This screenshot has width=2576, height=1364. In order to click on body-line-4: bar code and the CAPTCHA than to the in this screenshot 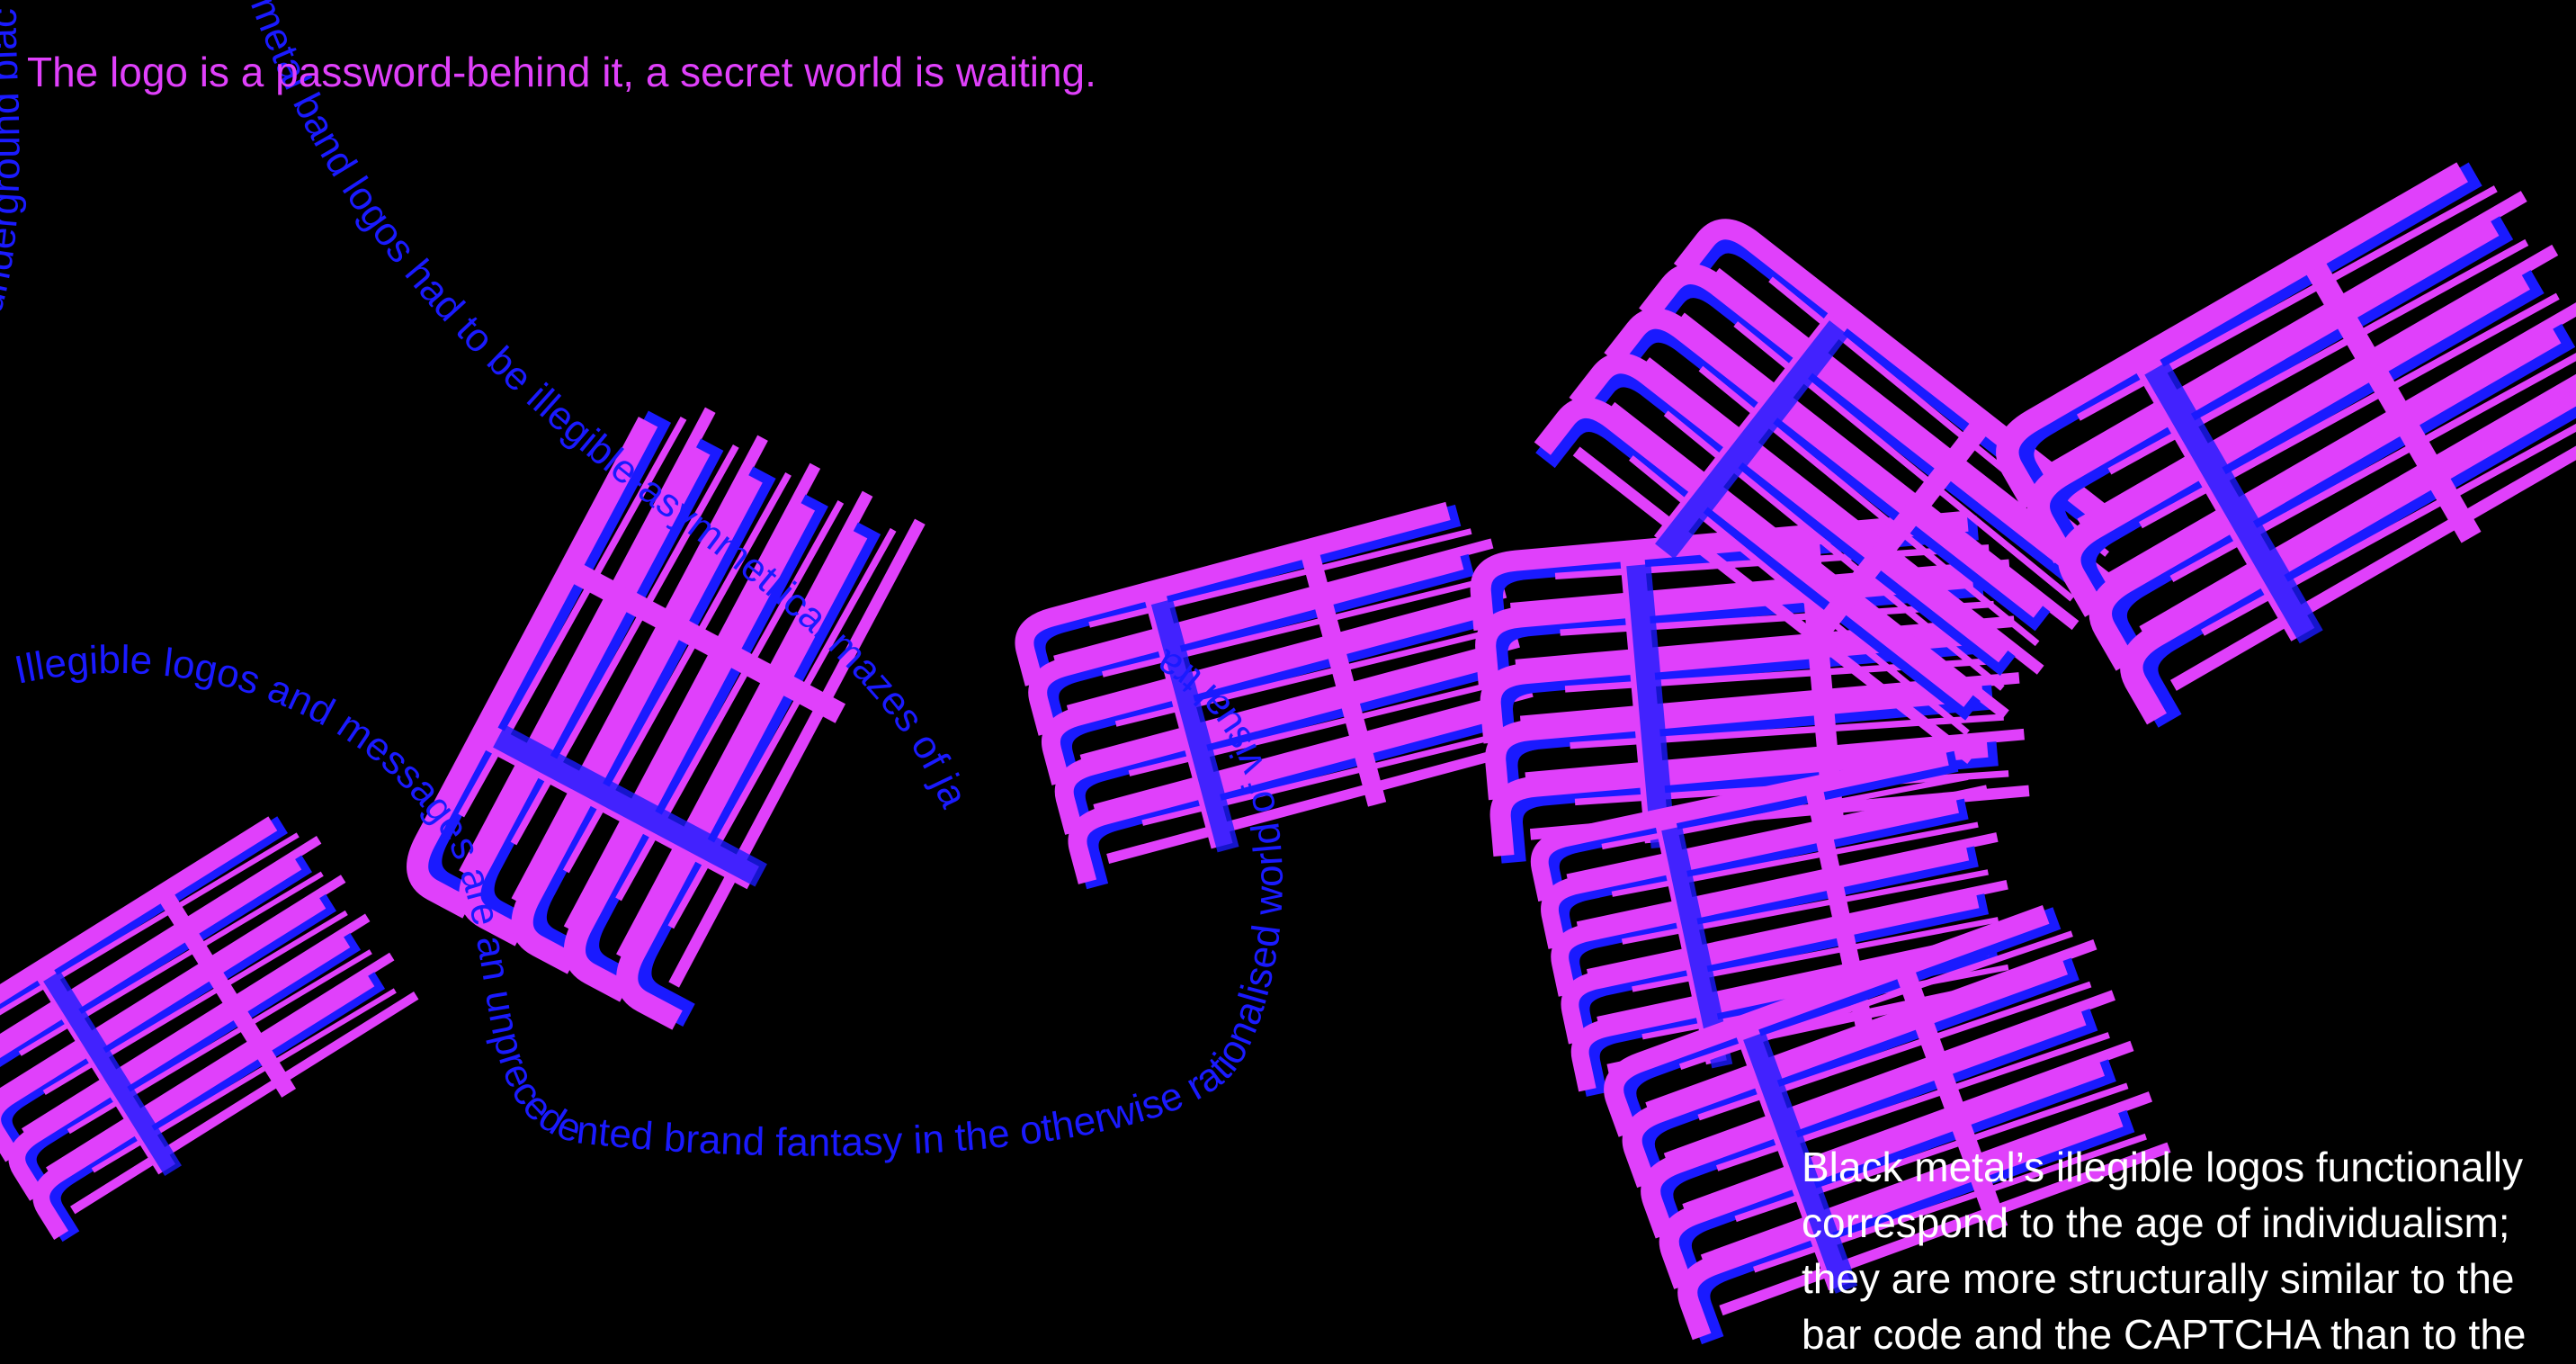, I will do `click(2164, 1334)`.